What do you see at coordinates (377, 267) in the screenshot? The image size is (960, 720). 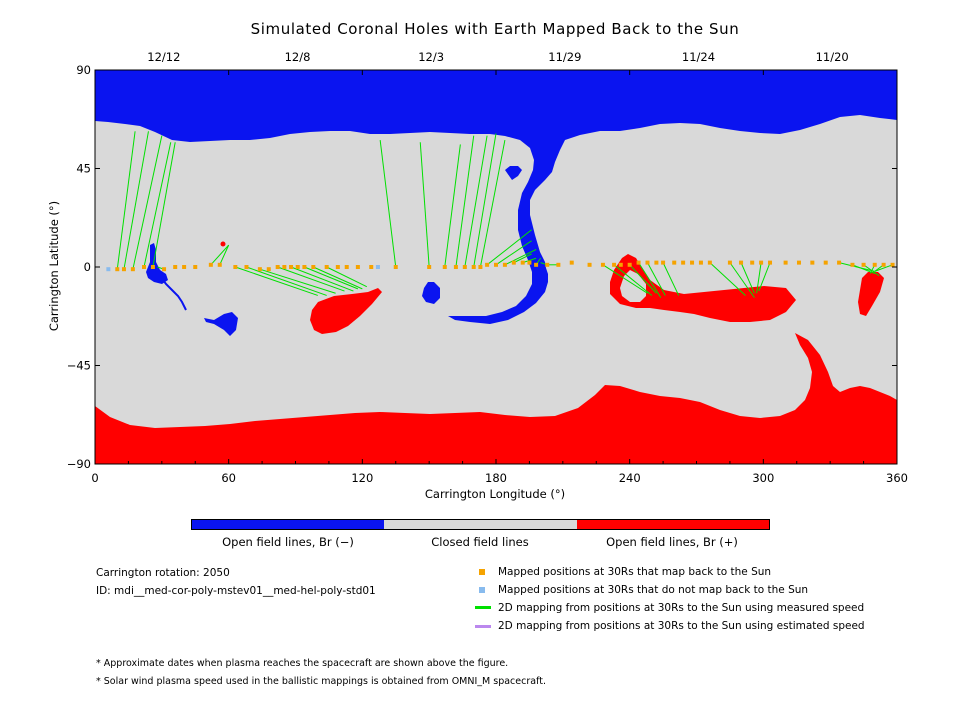 I see `unmapped-point` at bounding box center [377, 267].